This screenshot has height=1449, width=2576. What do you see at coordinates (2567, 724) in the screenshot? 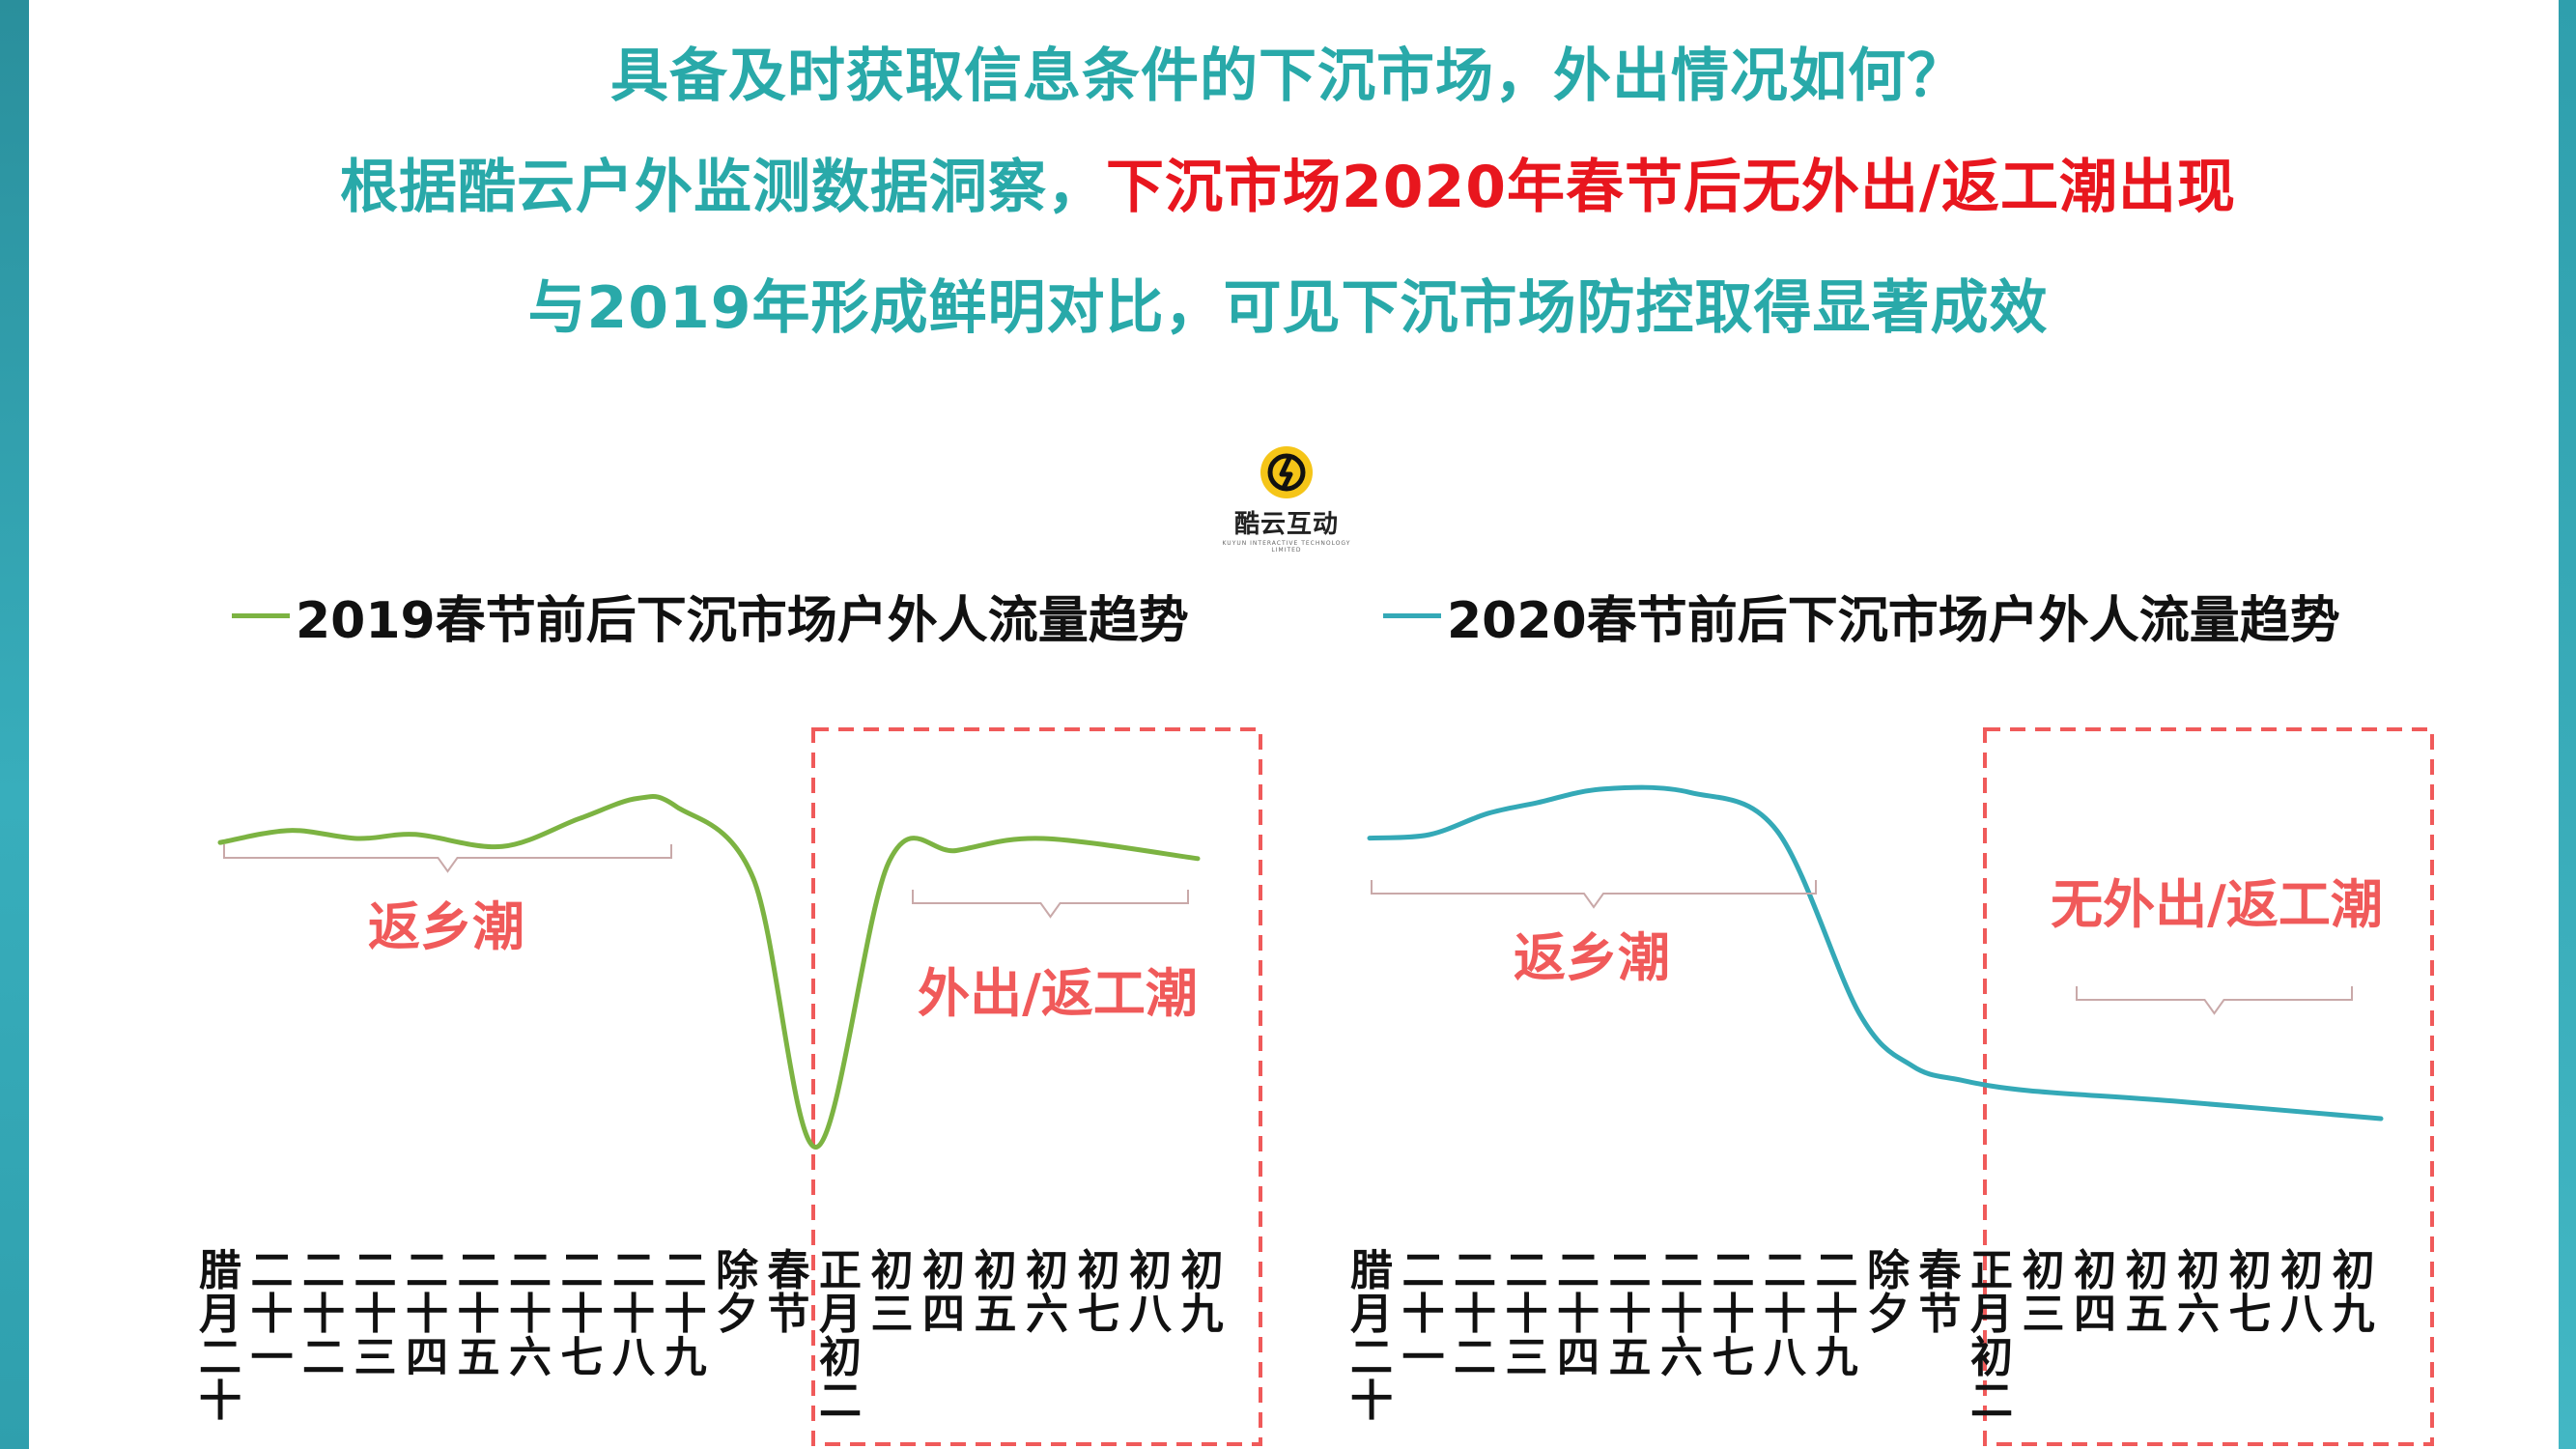
I see `right-accent-bar` at bounding box center [2567, 724].